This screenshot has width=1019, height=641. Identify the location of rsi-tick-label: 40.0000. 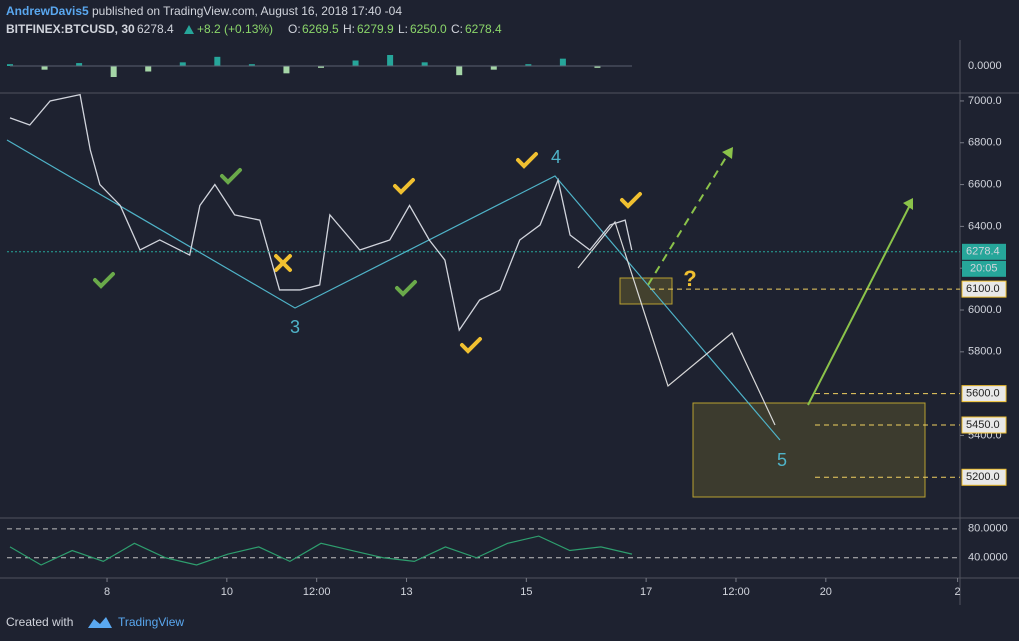
(988, 558).